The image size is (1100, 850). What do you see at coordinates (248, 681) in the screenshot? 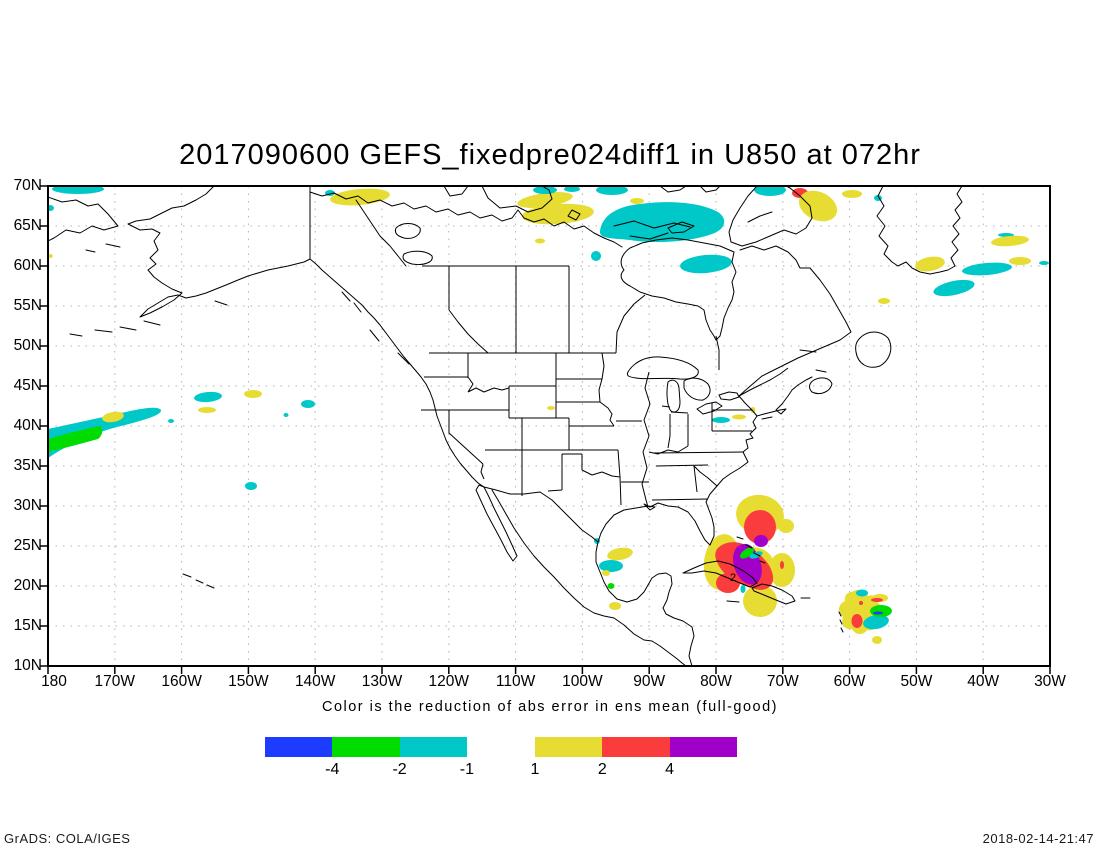
I see `lon-label-150W: 150W` at bounding box center [248, 681].